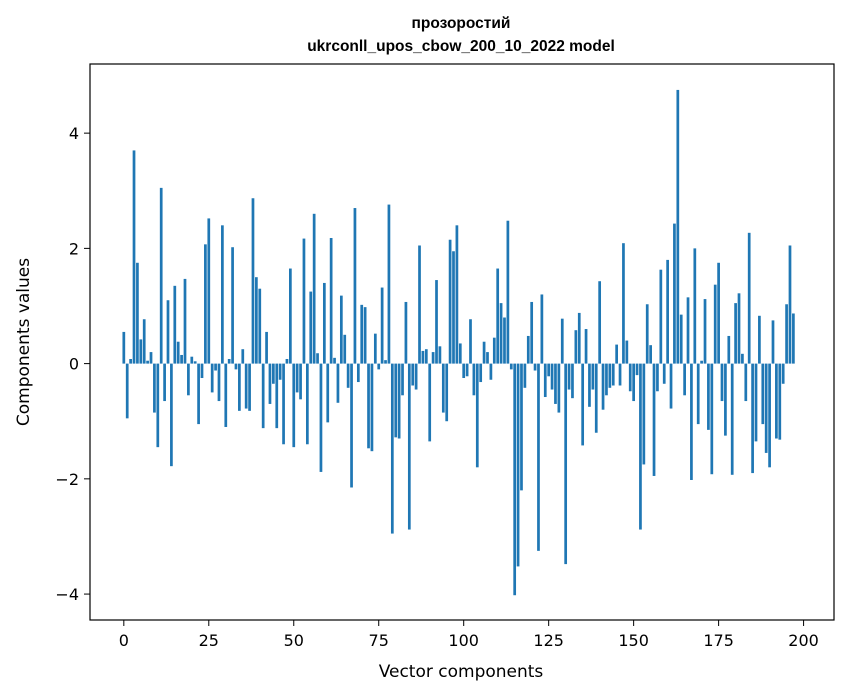  I want to click on x-tick-label: 50, so click(294, 640).